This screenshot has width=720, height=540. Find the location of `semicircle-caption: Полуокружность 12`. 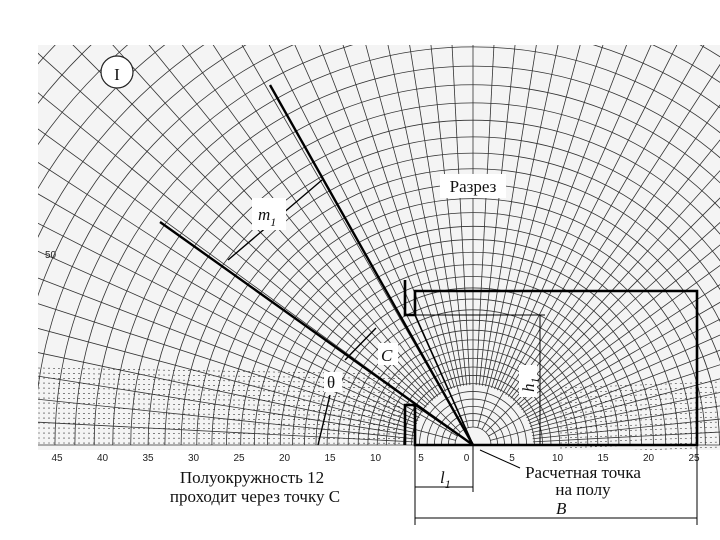

semicircle-caption: Полуокружность 12 is located at coordinates (252, 477).